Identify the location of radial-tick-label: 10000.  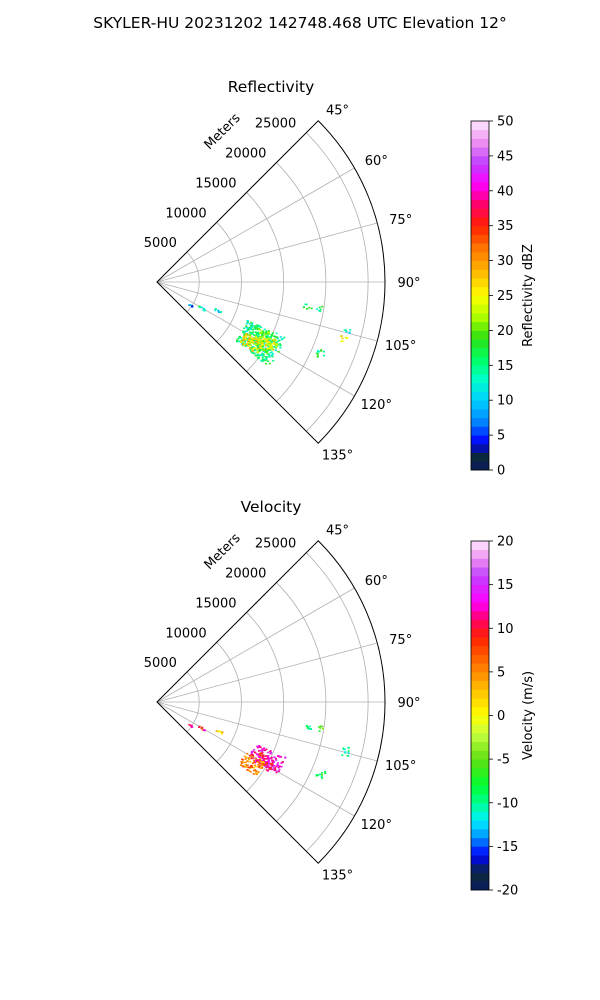
(185, 213).